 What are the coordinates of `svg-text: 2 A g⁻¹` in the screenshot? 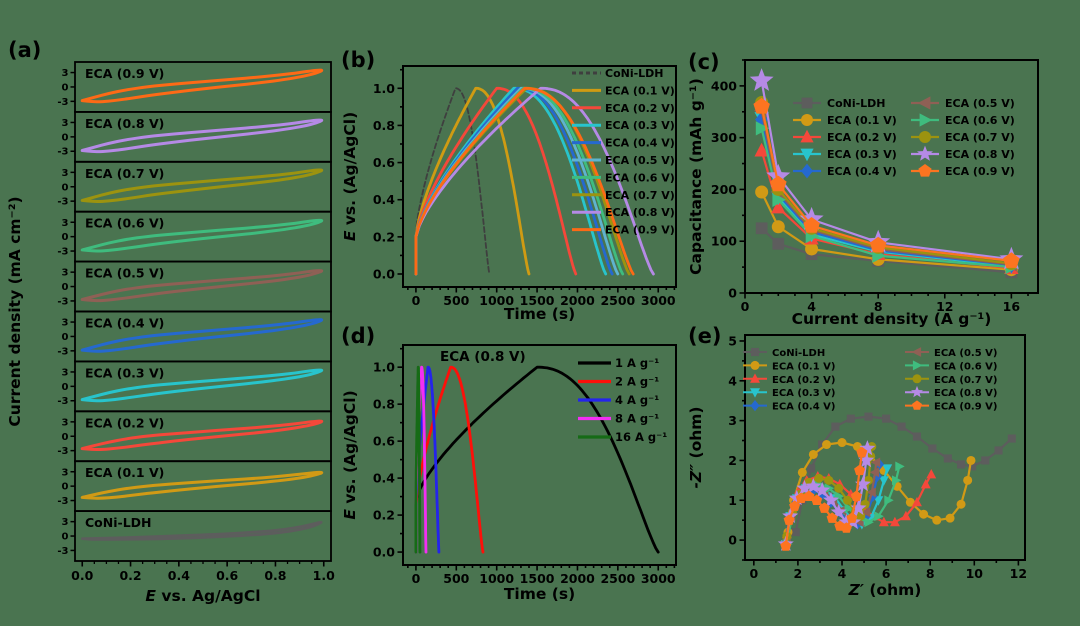 It's located at (637, 382).